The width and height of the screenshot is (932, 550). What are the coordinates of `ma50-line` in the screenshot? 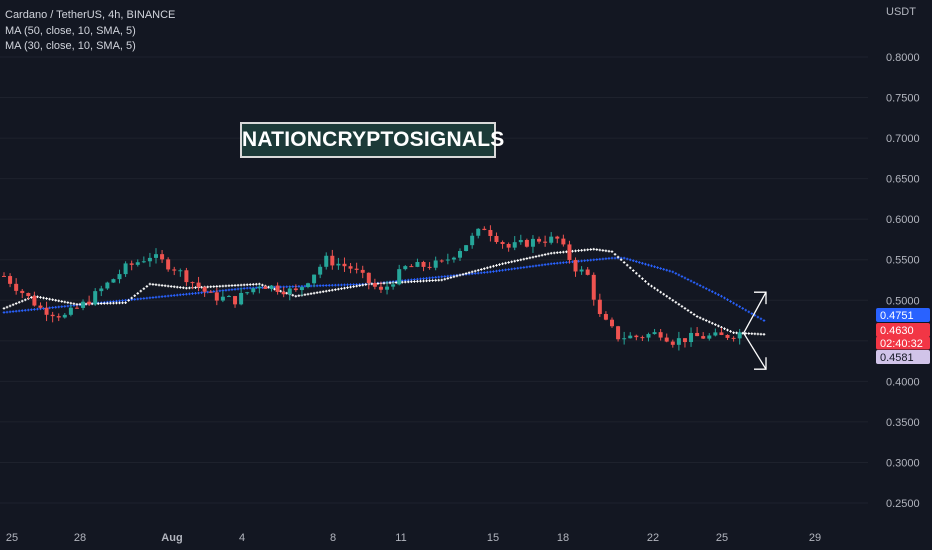 It's located at (384, 289).